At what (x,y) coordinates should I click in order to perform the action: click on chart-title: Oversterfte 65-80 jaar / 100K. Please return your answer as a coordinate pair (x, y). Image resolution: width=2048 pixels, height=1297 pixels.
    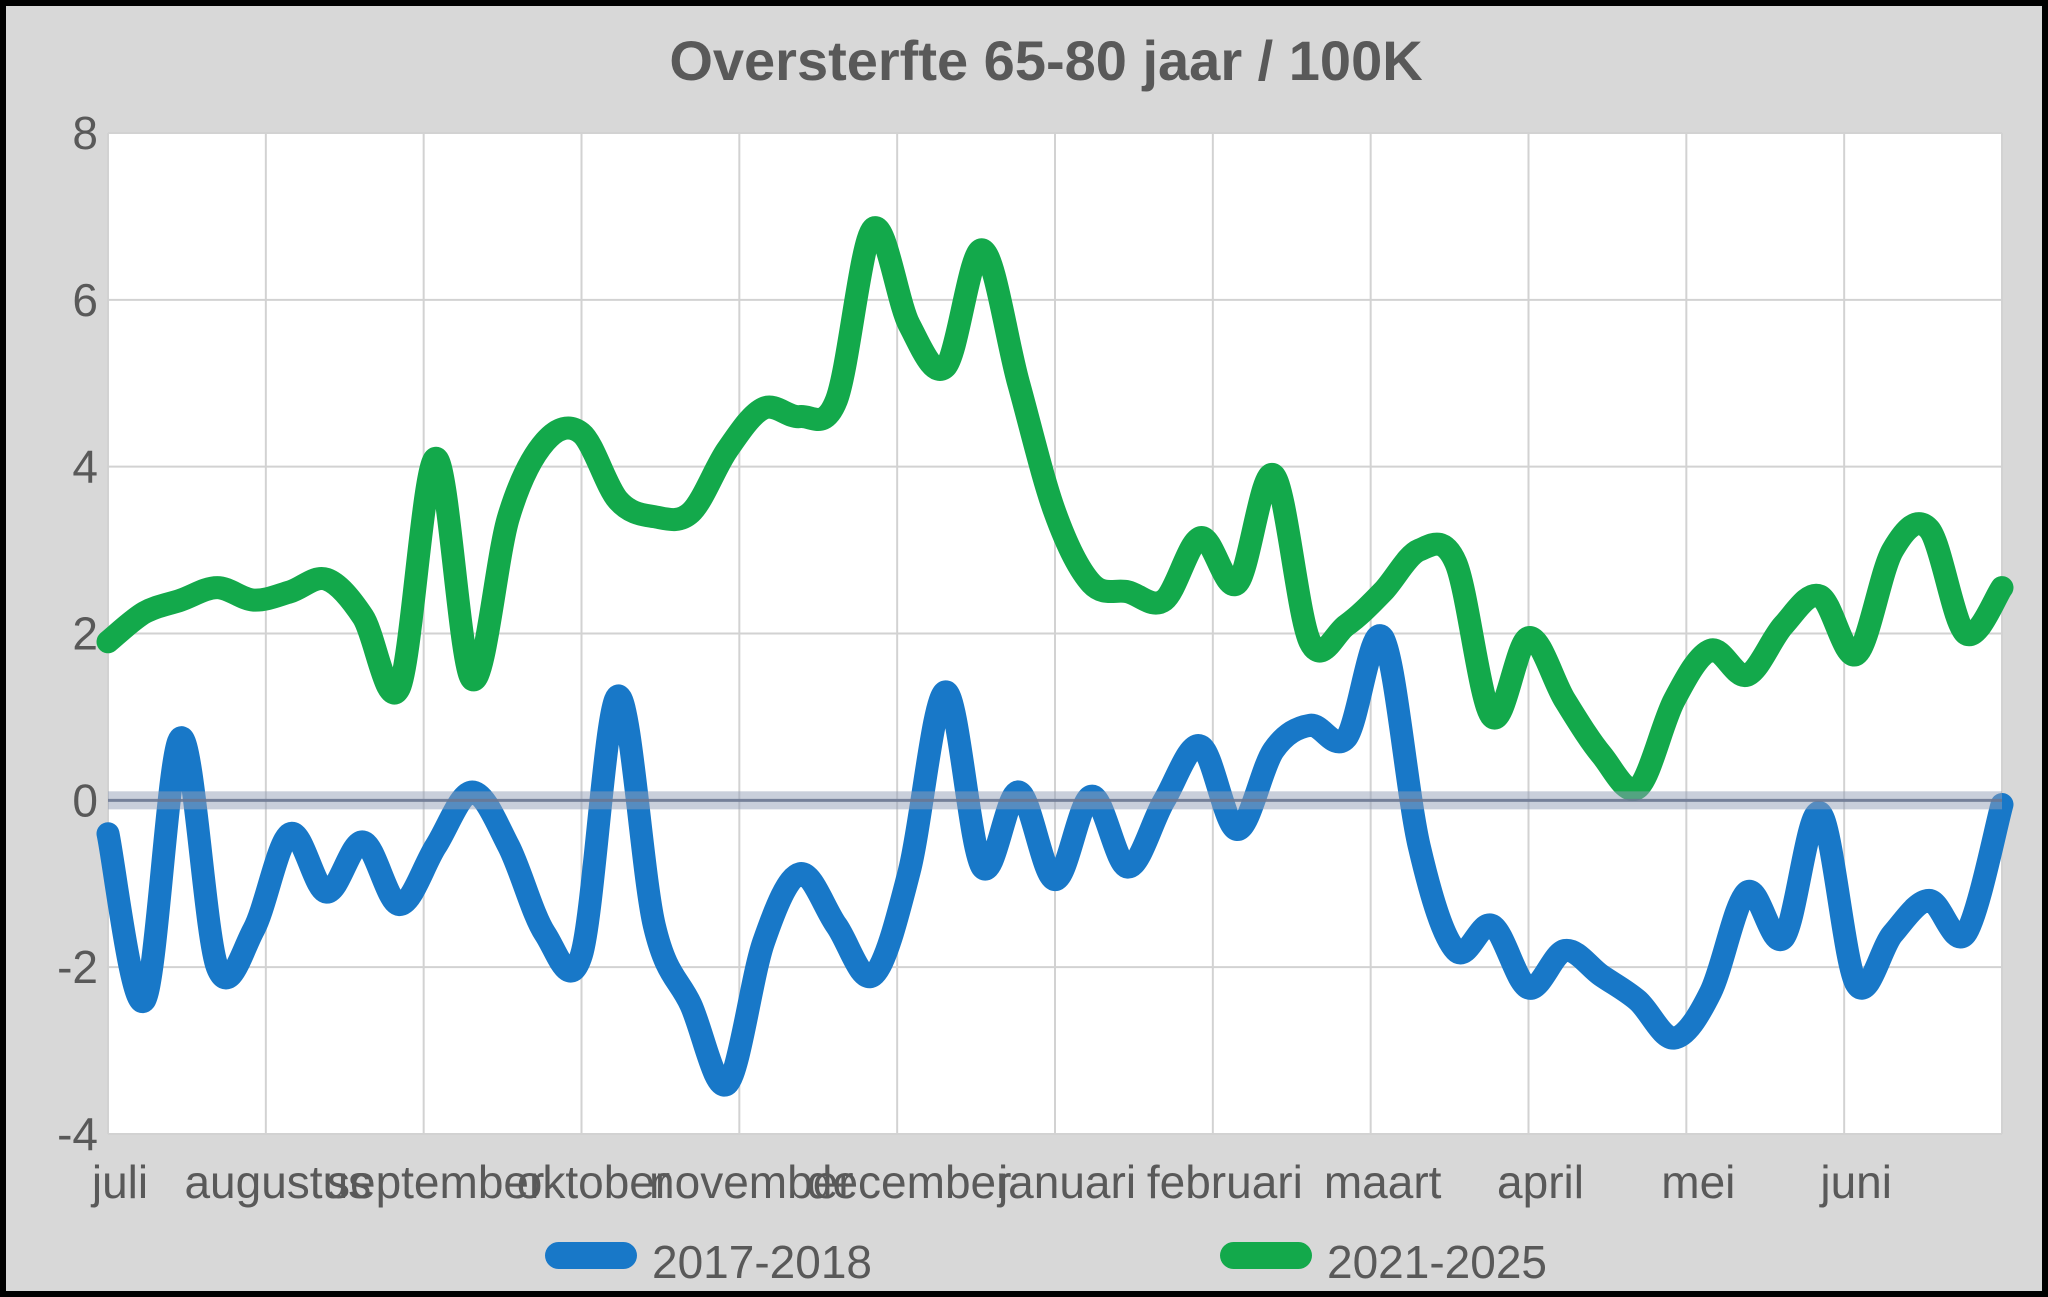
    Looking at the image, I should click on (1045, 60).